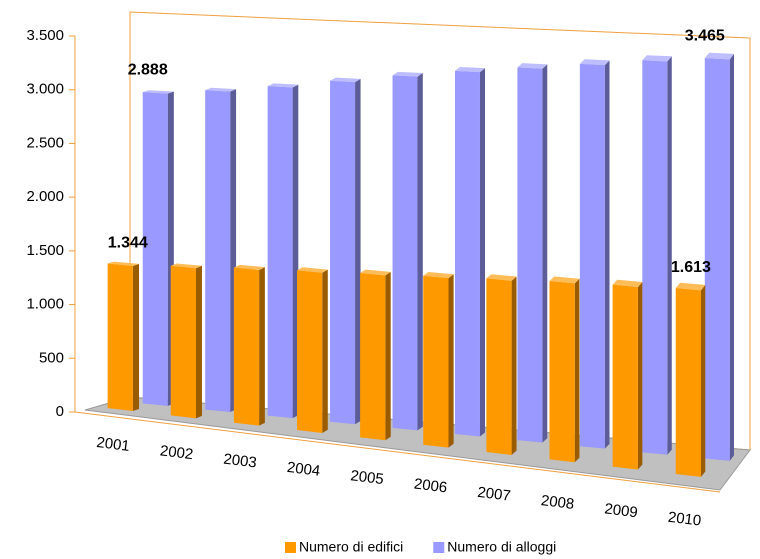 This screenshot has width=760, height=559. What do you see at coordinates (51, 357) in the screenshot?
I see `y-tick-label: 500` at bounding box center [51, 357].